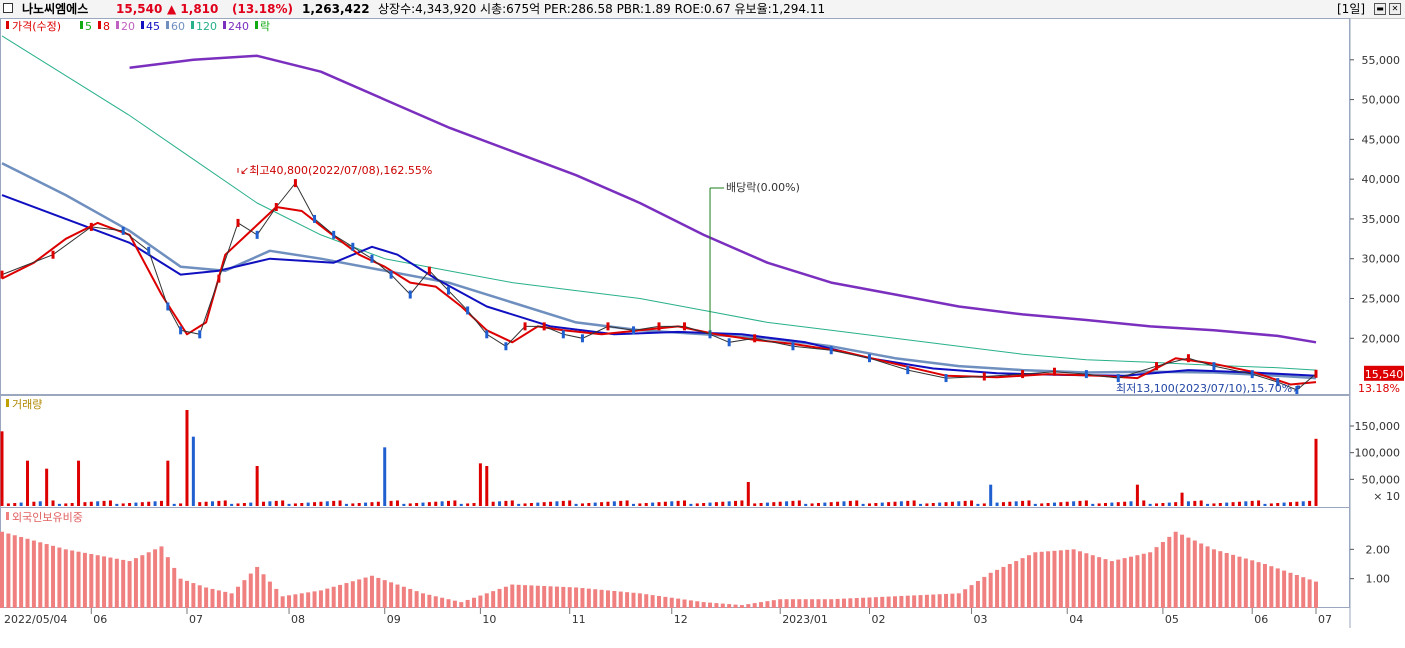  What do you see at coordinates (1381, 219) in the screenshot?
I see `price-tick-label: 35,000` at bounding box center [1381, 219].